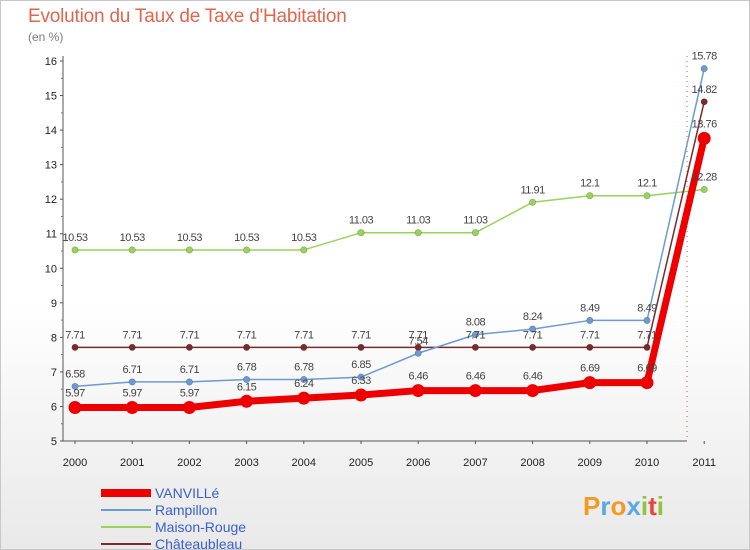 The height and width of the screenshot is (550, 750). I want to click on x-tick-label: 2001, so click(132, 463).